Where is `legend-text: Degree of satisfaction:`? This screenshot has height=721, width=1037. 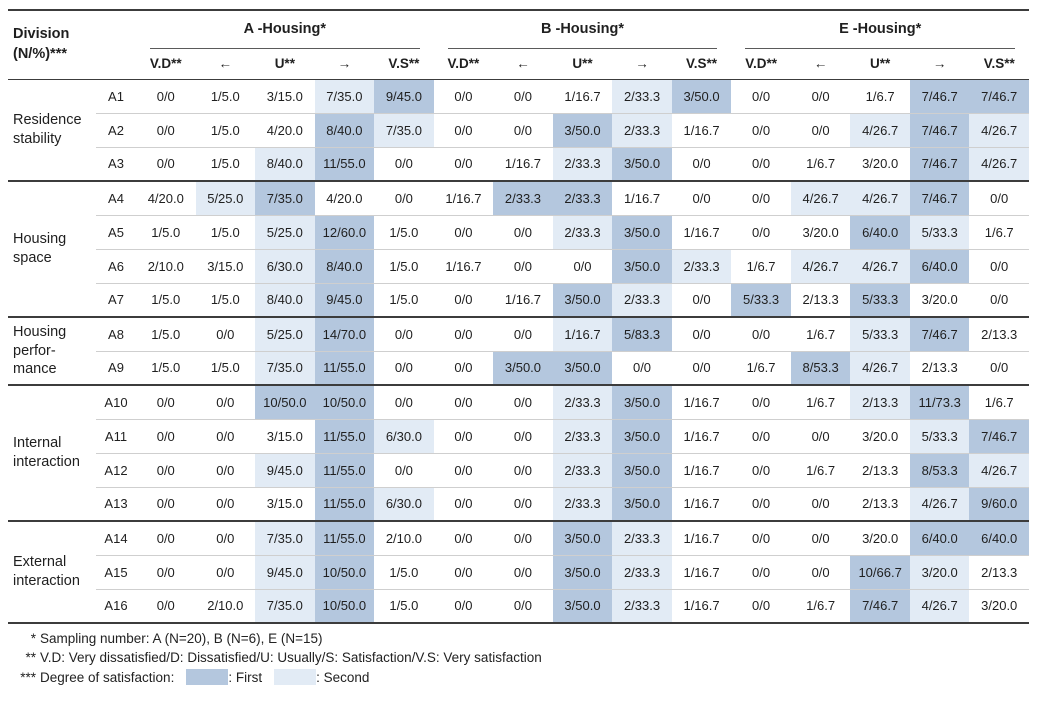
legend-text: Degree of satisfaction: is located at coordinates (107, 677).